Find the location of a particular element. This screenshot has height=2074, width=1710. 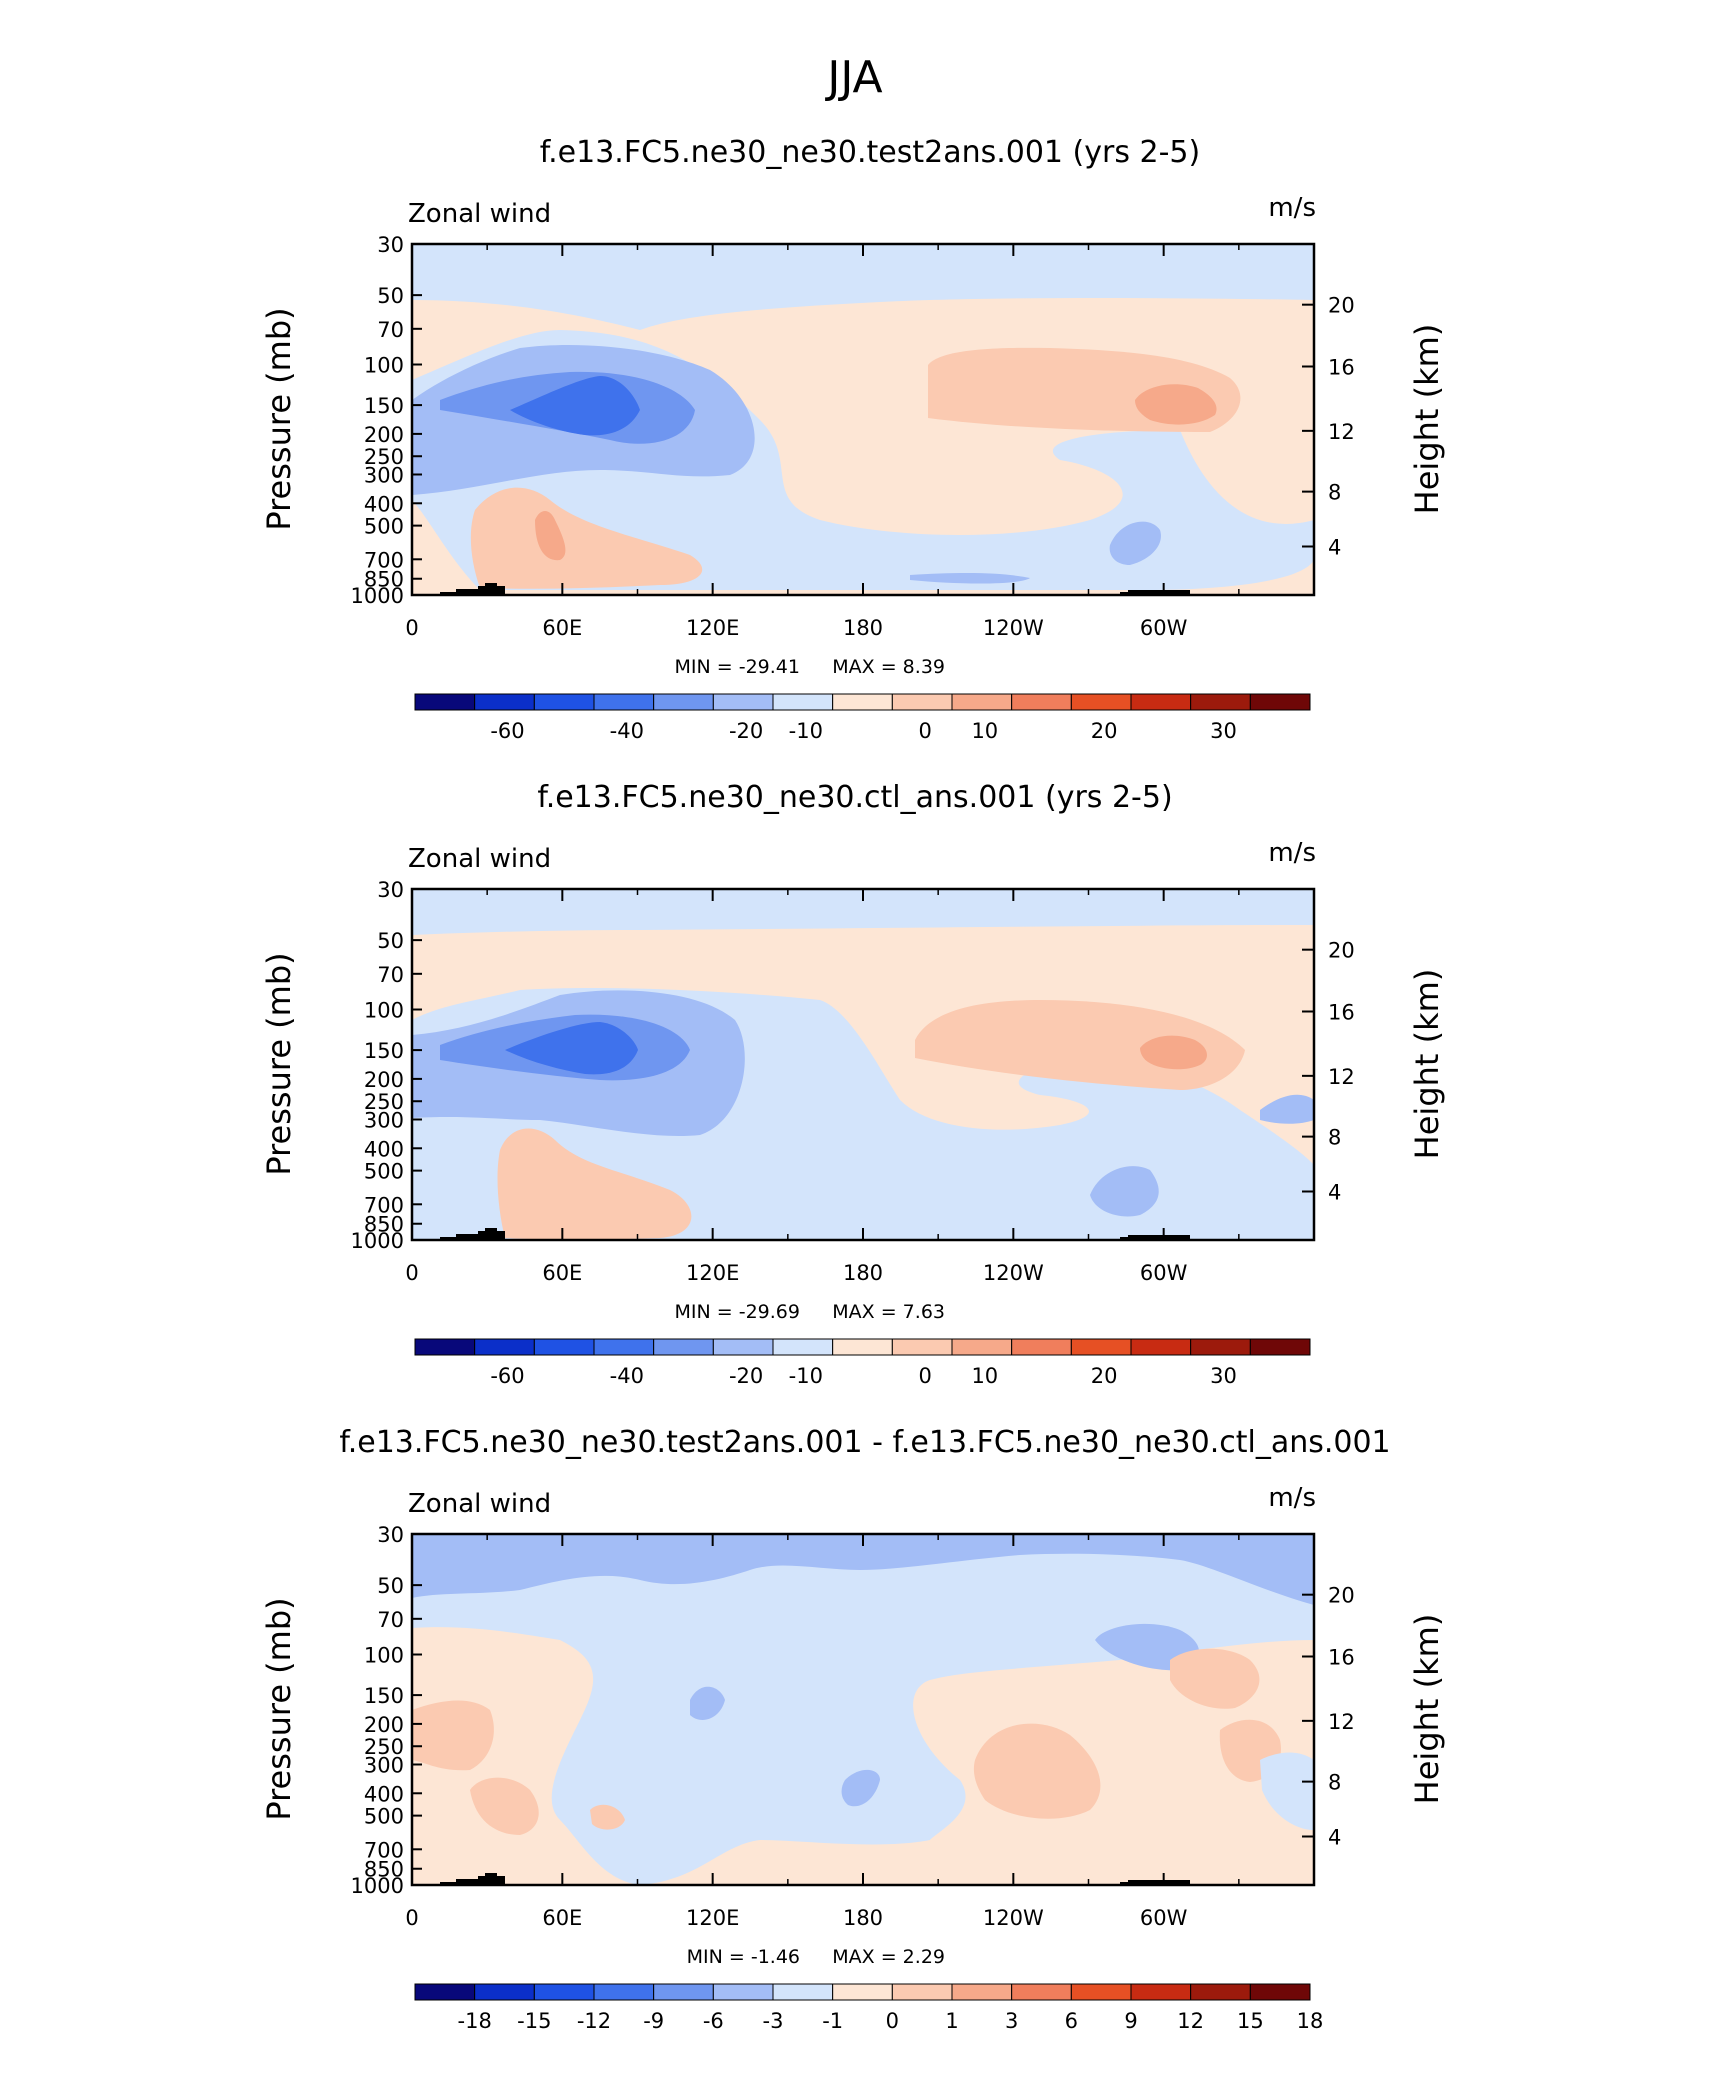

contour-fill-low-westerly-core is located at coordinates (550, 536).